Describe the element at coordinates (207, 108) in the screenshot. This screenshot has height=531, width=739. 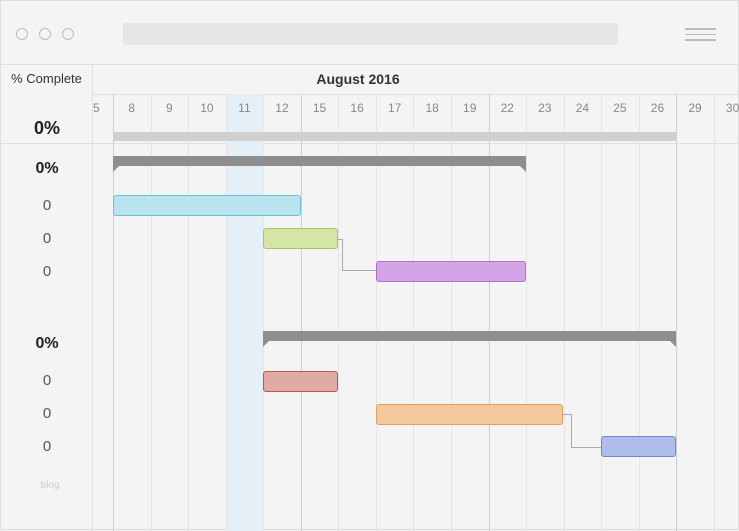
I see `day-header: 10` at that location.